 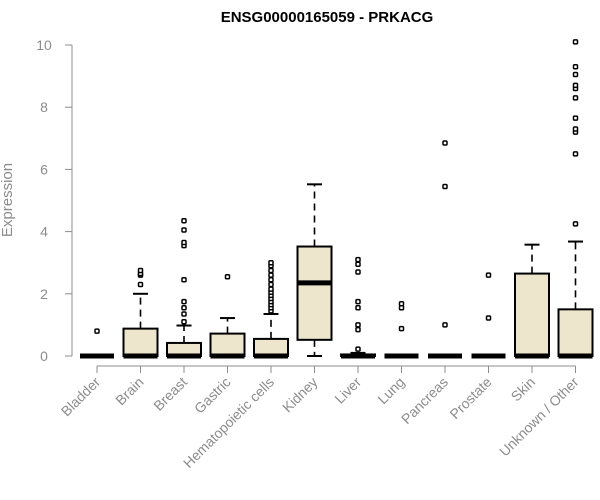 I want to click on x-tick-label: Breast, so click(x=170, y=394).